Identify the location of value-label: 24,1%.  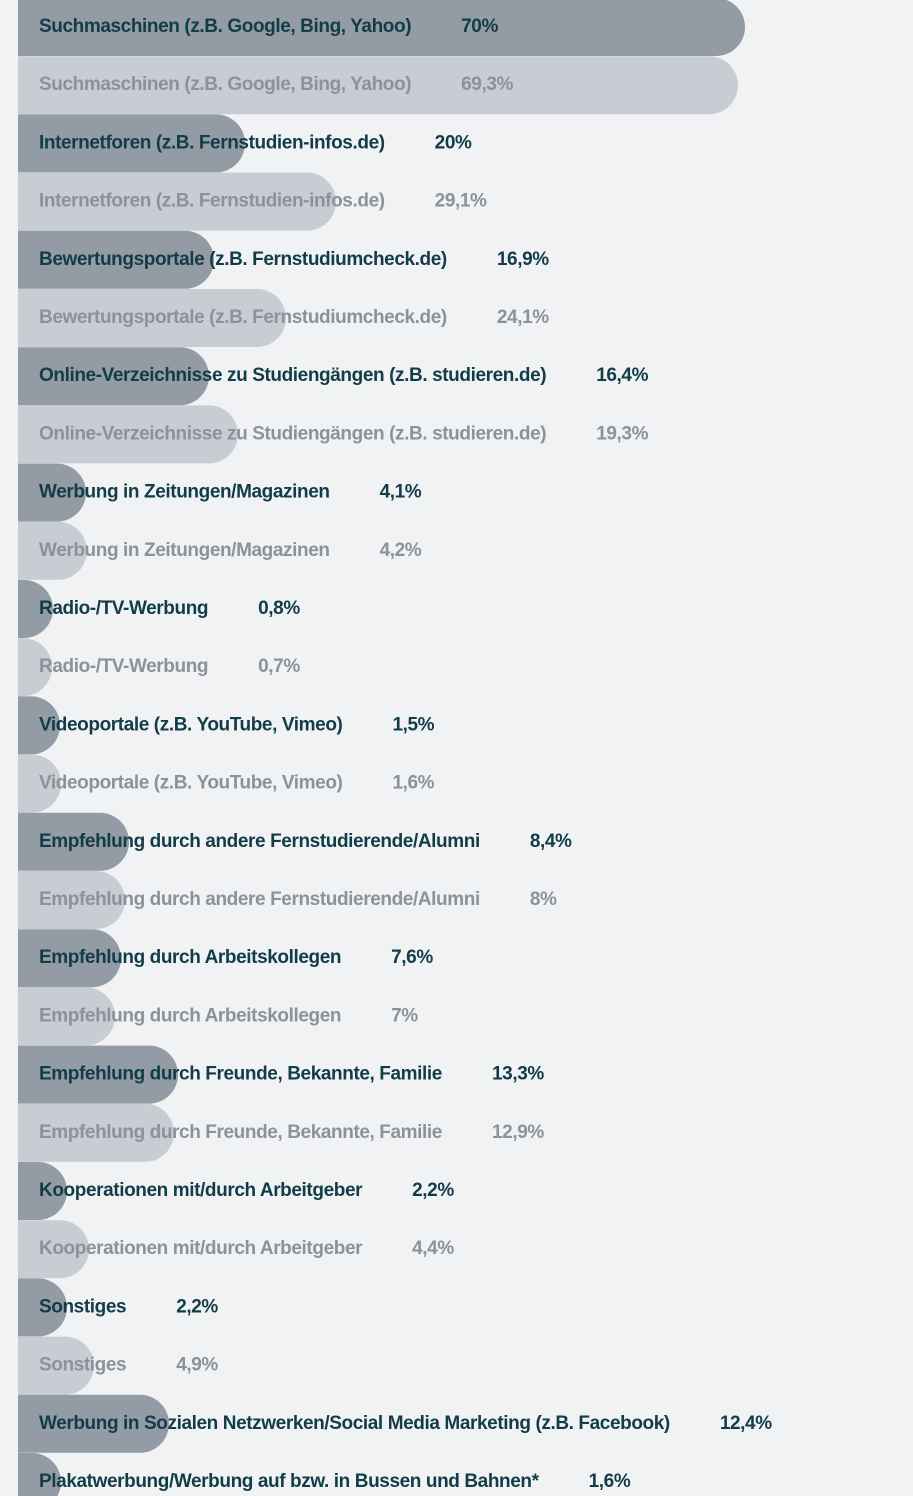
(523, 317).